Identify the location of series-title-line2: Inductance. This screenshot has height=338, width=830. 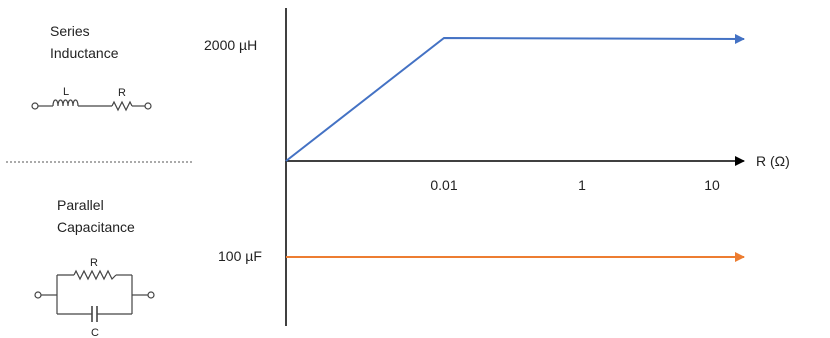
(84, 53).